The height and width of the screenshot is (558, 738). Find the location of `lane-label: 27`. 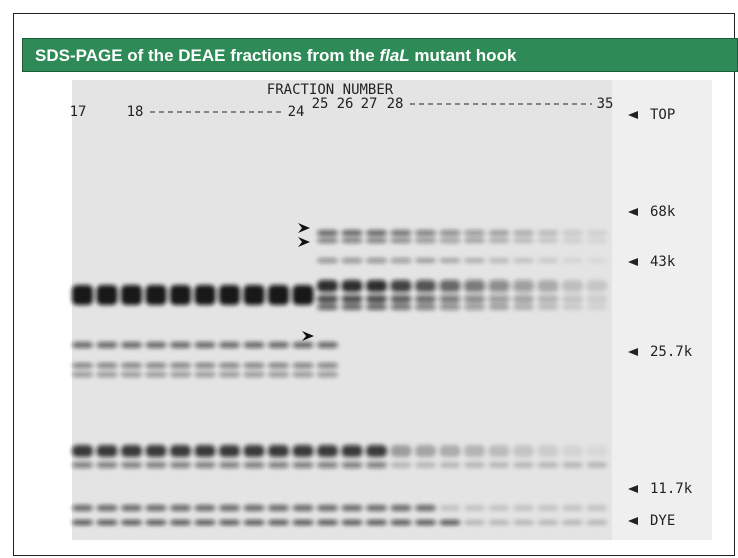

lane-label: 27 is located at coordinates (369, 104).